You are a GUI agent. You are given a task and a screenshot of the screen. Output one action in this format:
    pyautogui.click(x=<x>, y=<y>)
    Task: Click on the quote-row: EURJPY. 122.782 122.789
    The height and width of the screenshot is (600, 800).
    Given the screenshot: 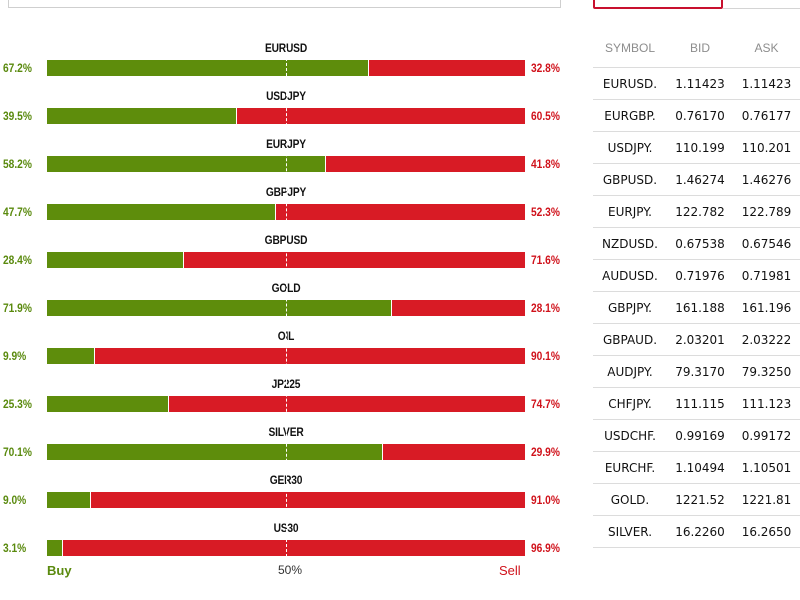 What is the action you would take?
    pyautogui.click(x=696, y=212)
    